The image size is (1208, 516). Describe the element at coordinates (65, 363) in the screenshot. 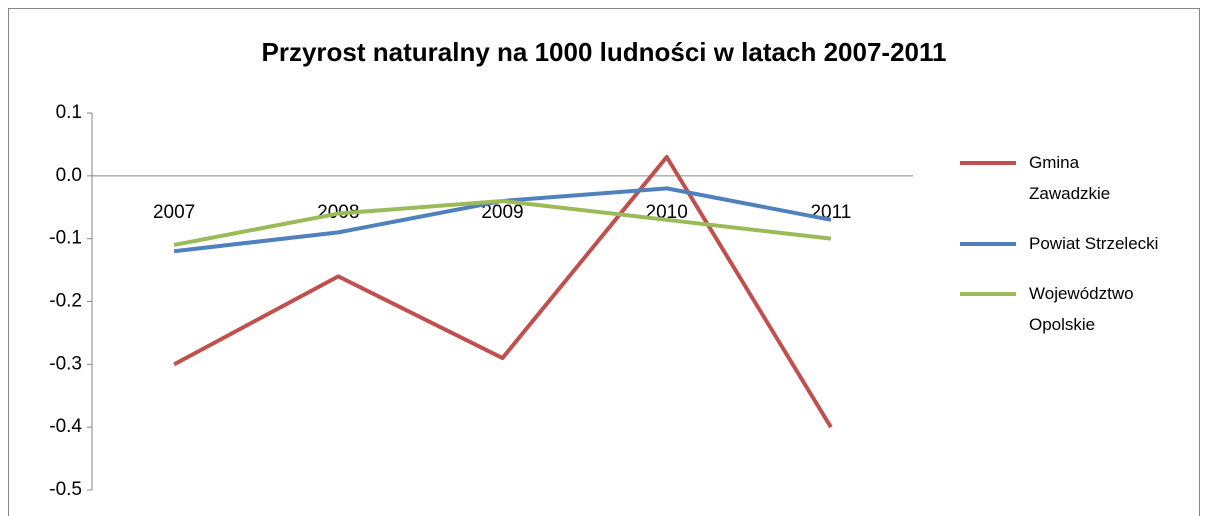

I see `y-tick-label: -0.3` at that location.